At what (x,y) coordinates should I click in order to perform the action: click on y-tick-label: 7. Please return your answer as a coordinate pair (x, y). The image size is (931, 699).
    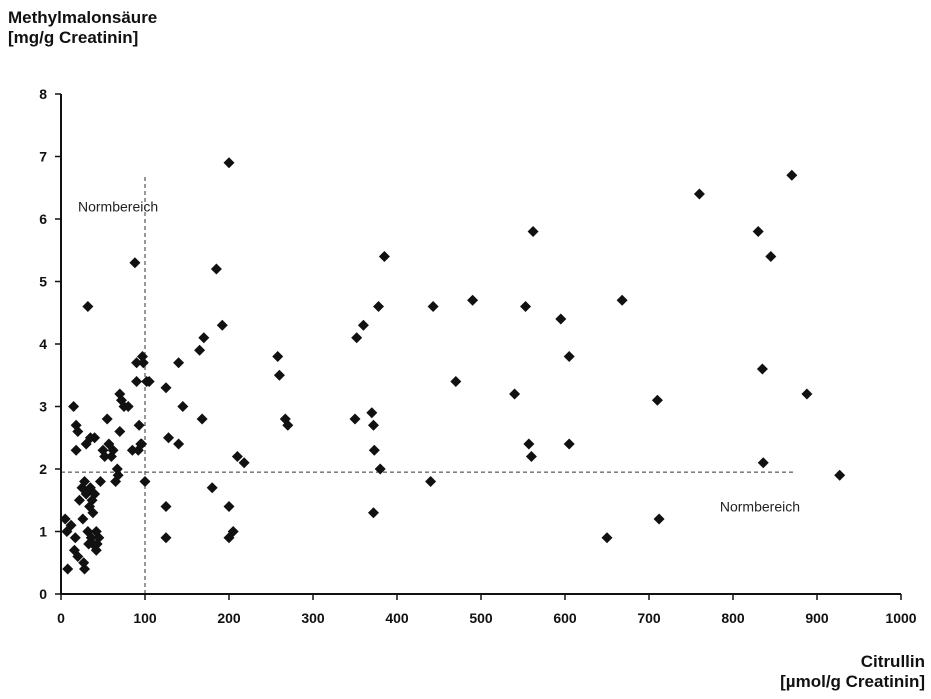
    Looking at the image, I should click on (43, 157).